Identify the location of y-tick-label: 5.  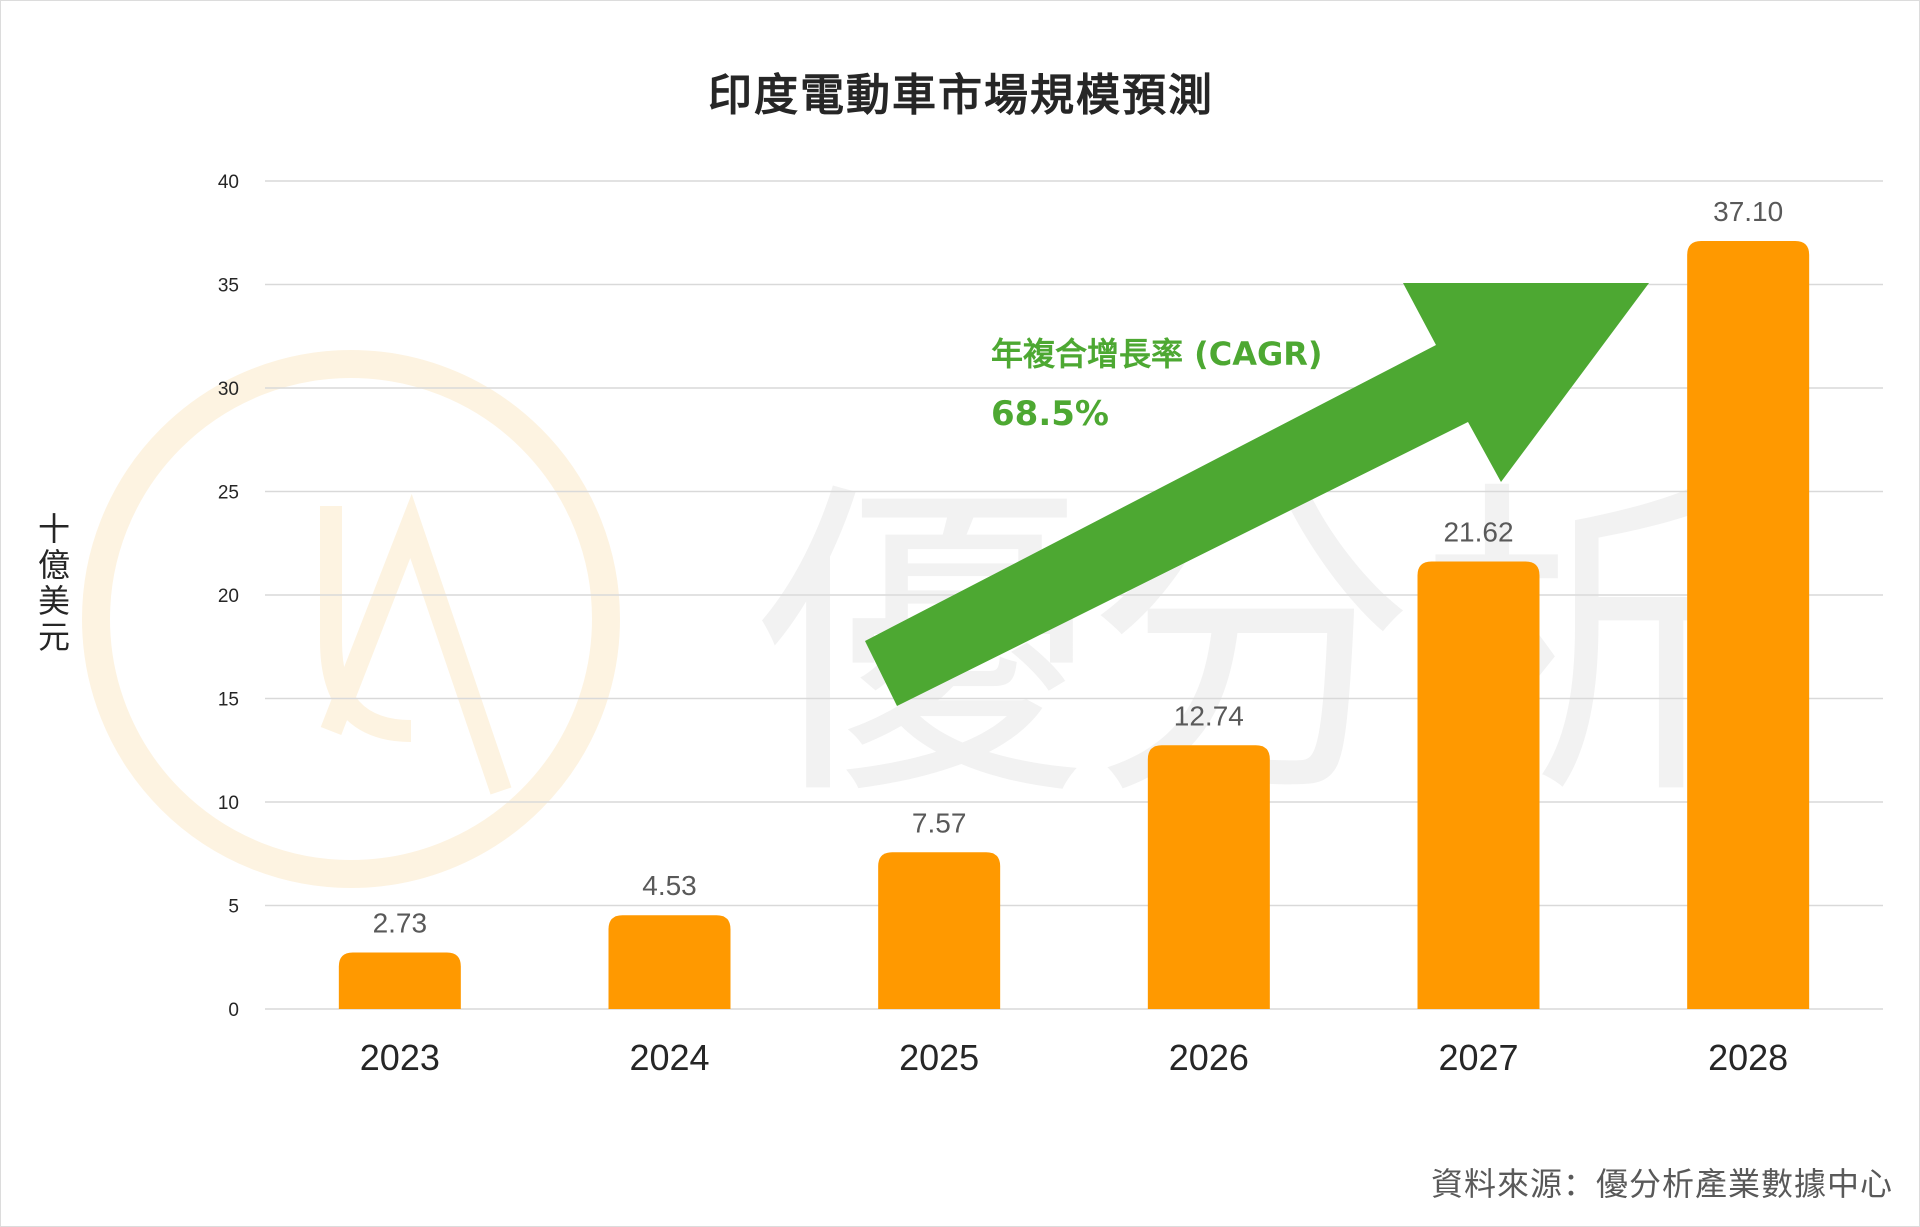
(233, 907).